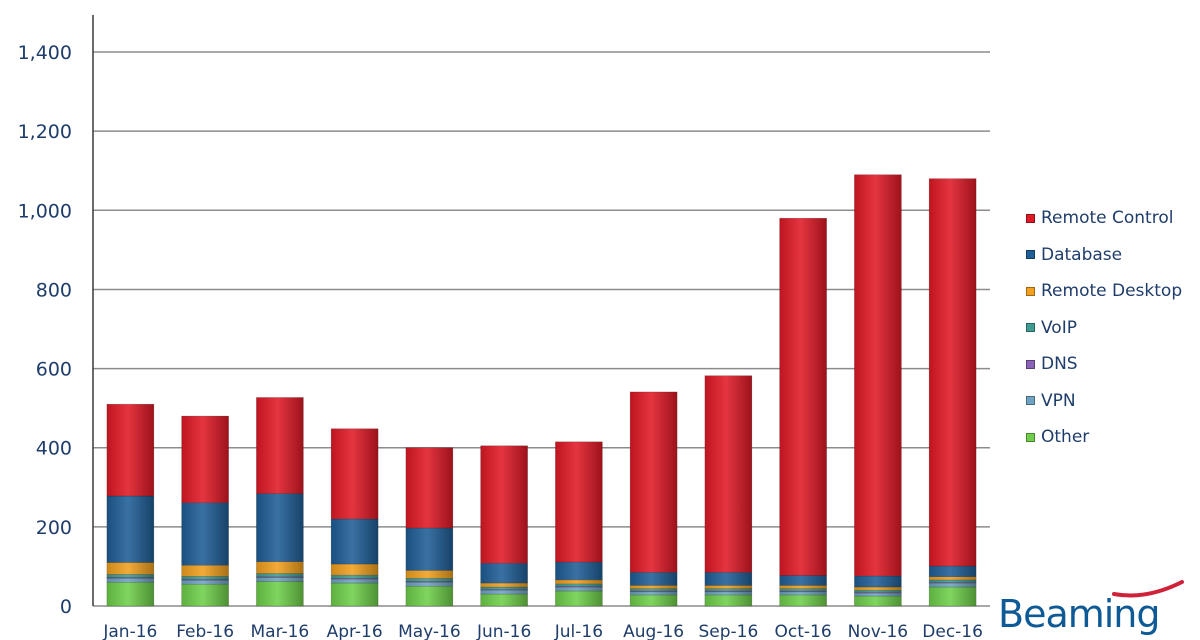 Image resolution: width=1200 pixels, height=640 pixels. What do you see at coordinates (728, 631) in the screenshot?
I see `x-tick-label: Sep-16` at bounding box center [728, 631].